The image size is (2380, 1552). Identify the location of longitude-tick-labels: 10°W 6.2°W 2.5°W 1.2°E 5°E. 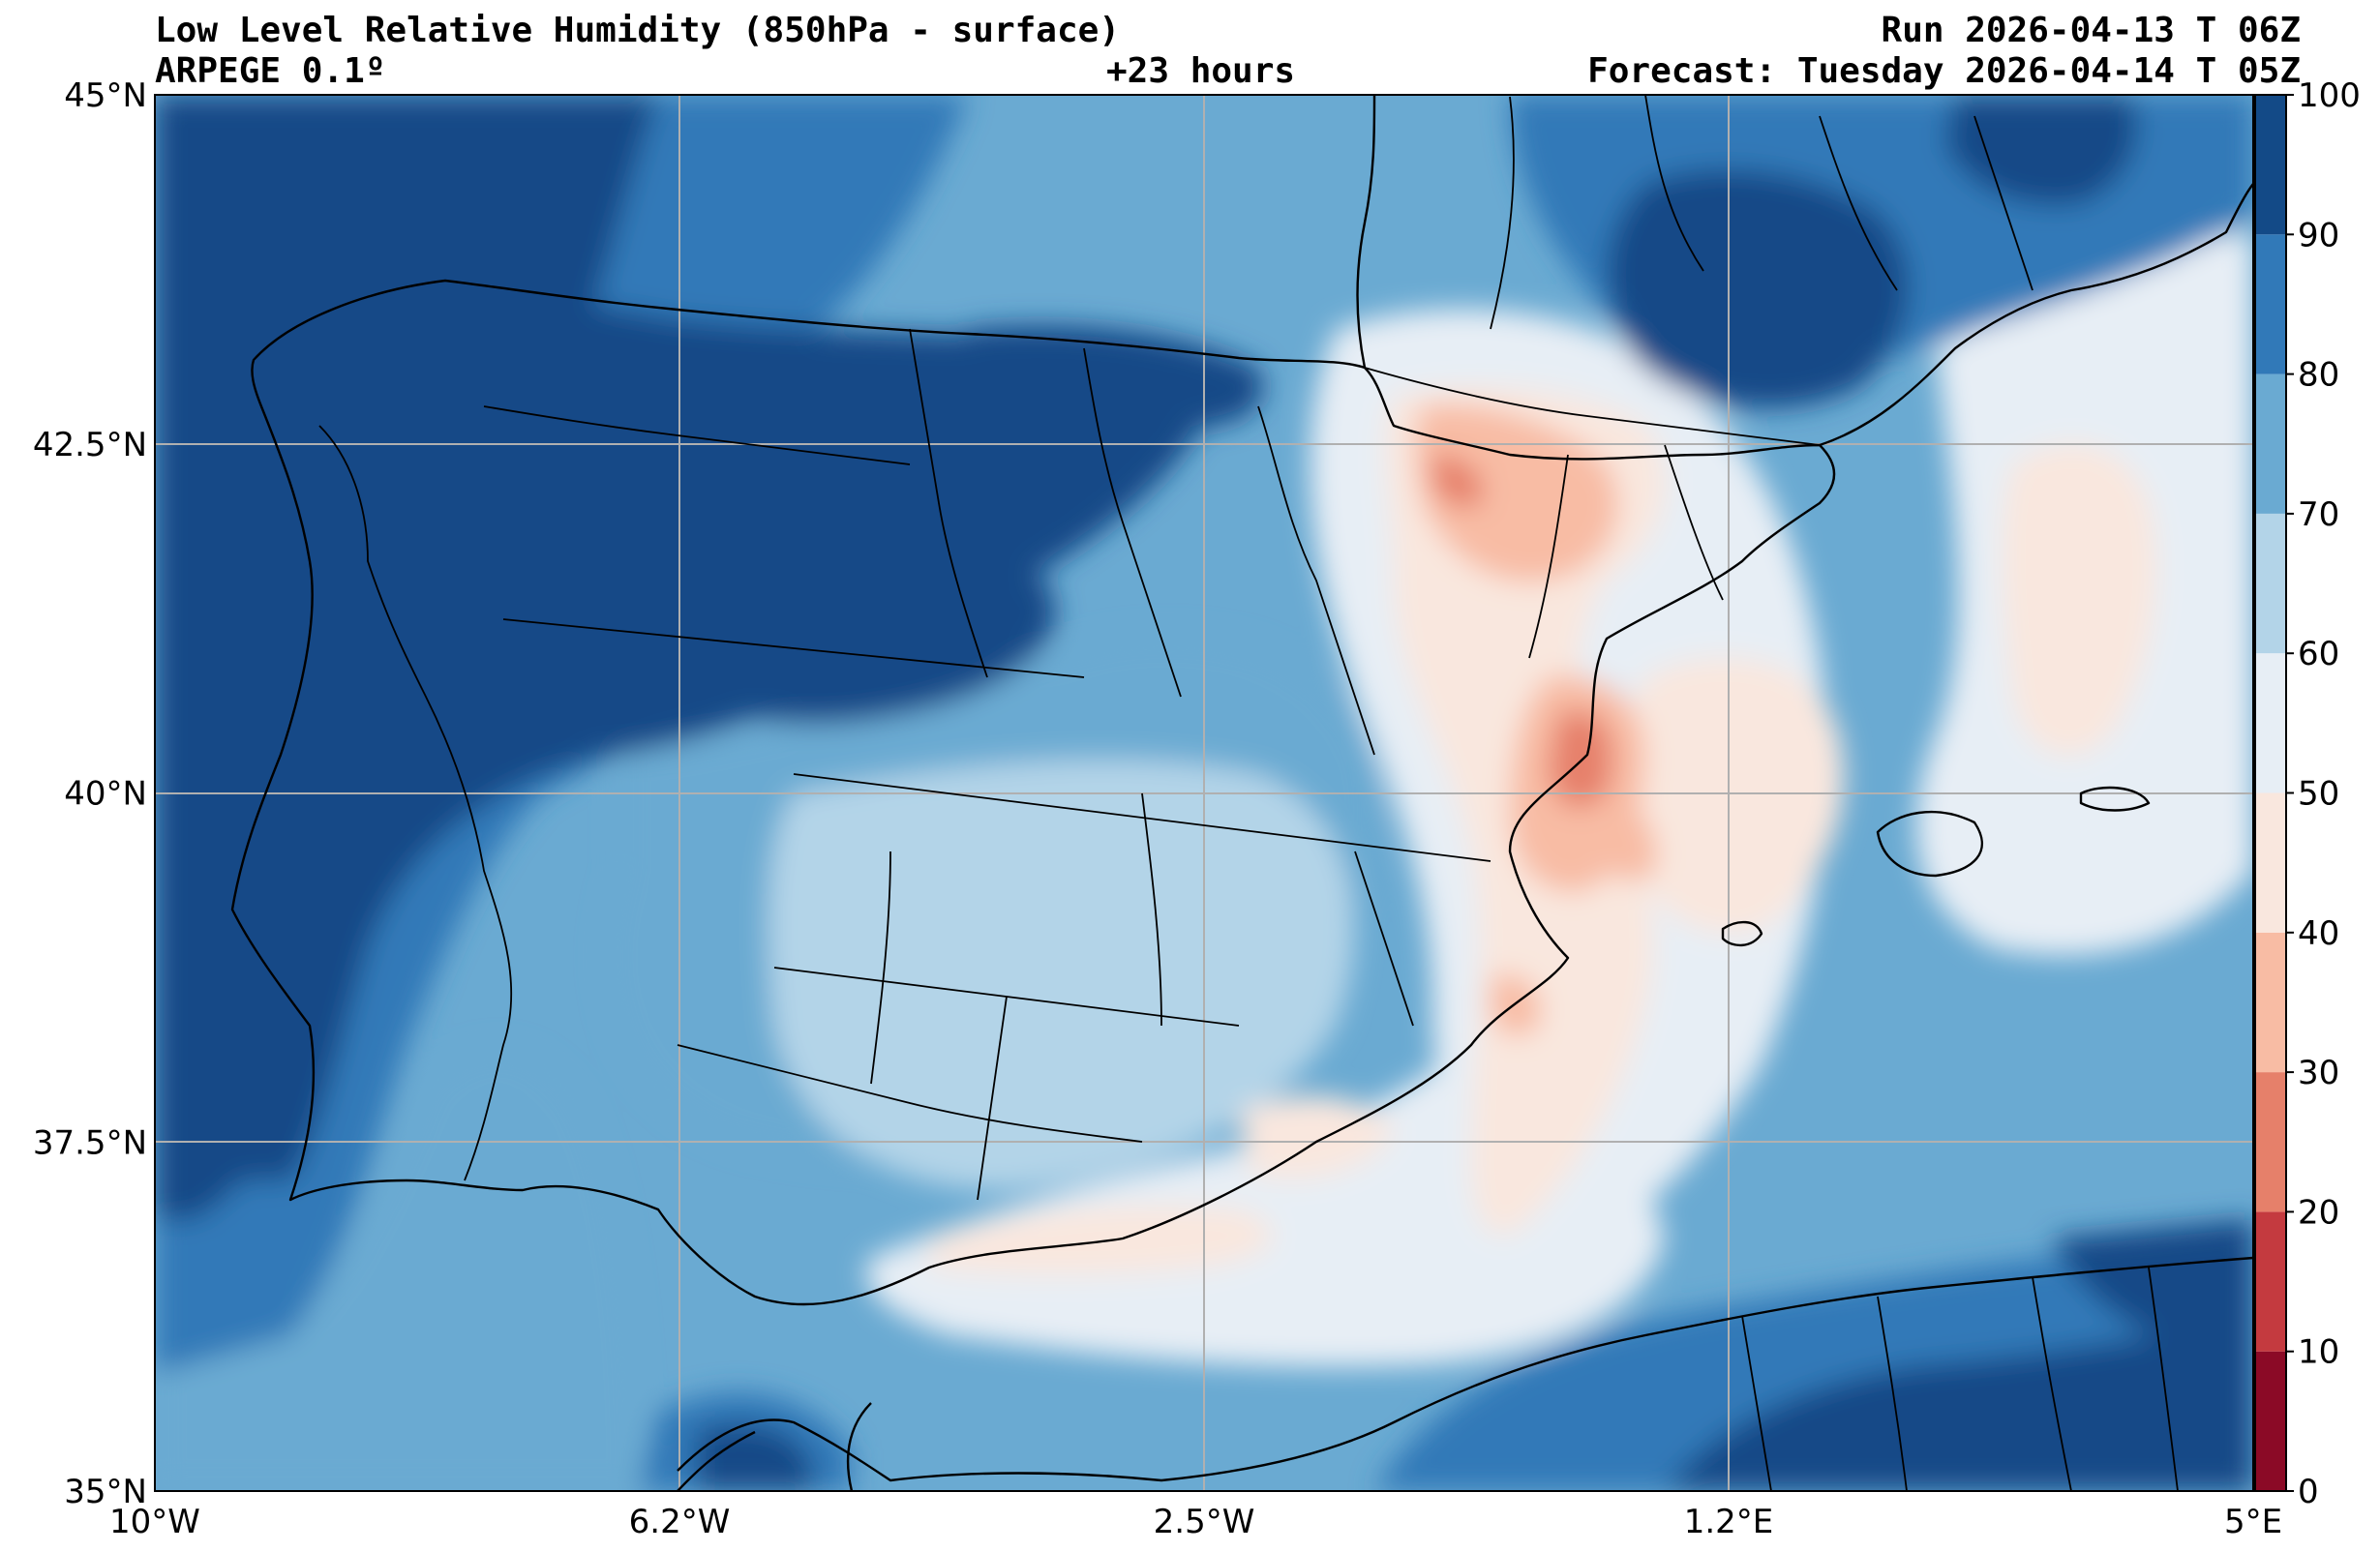
(1195, 1522).